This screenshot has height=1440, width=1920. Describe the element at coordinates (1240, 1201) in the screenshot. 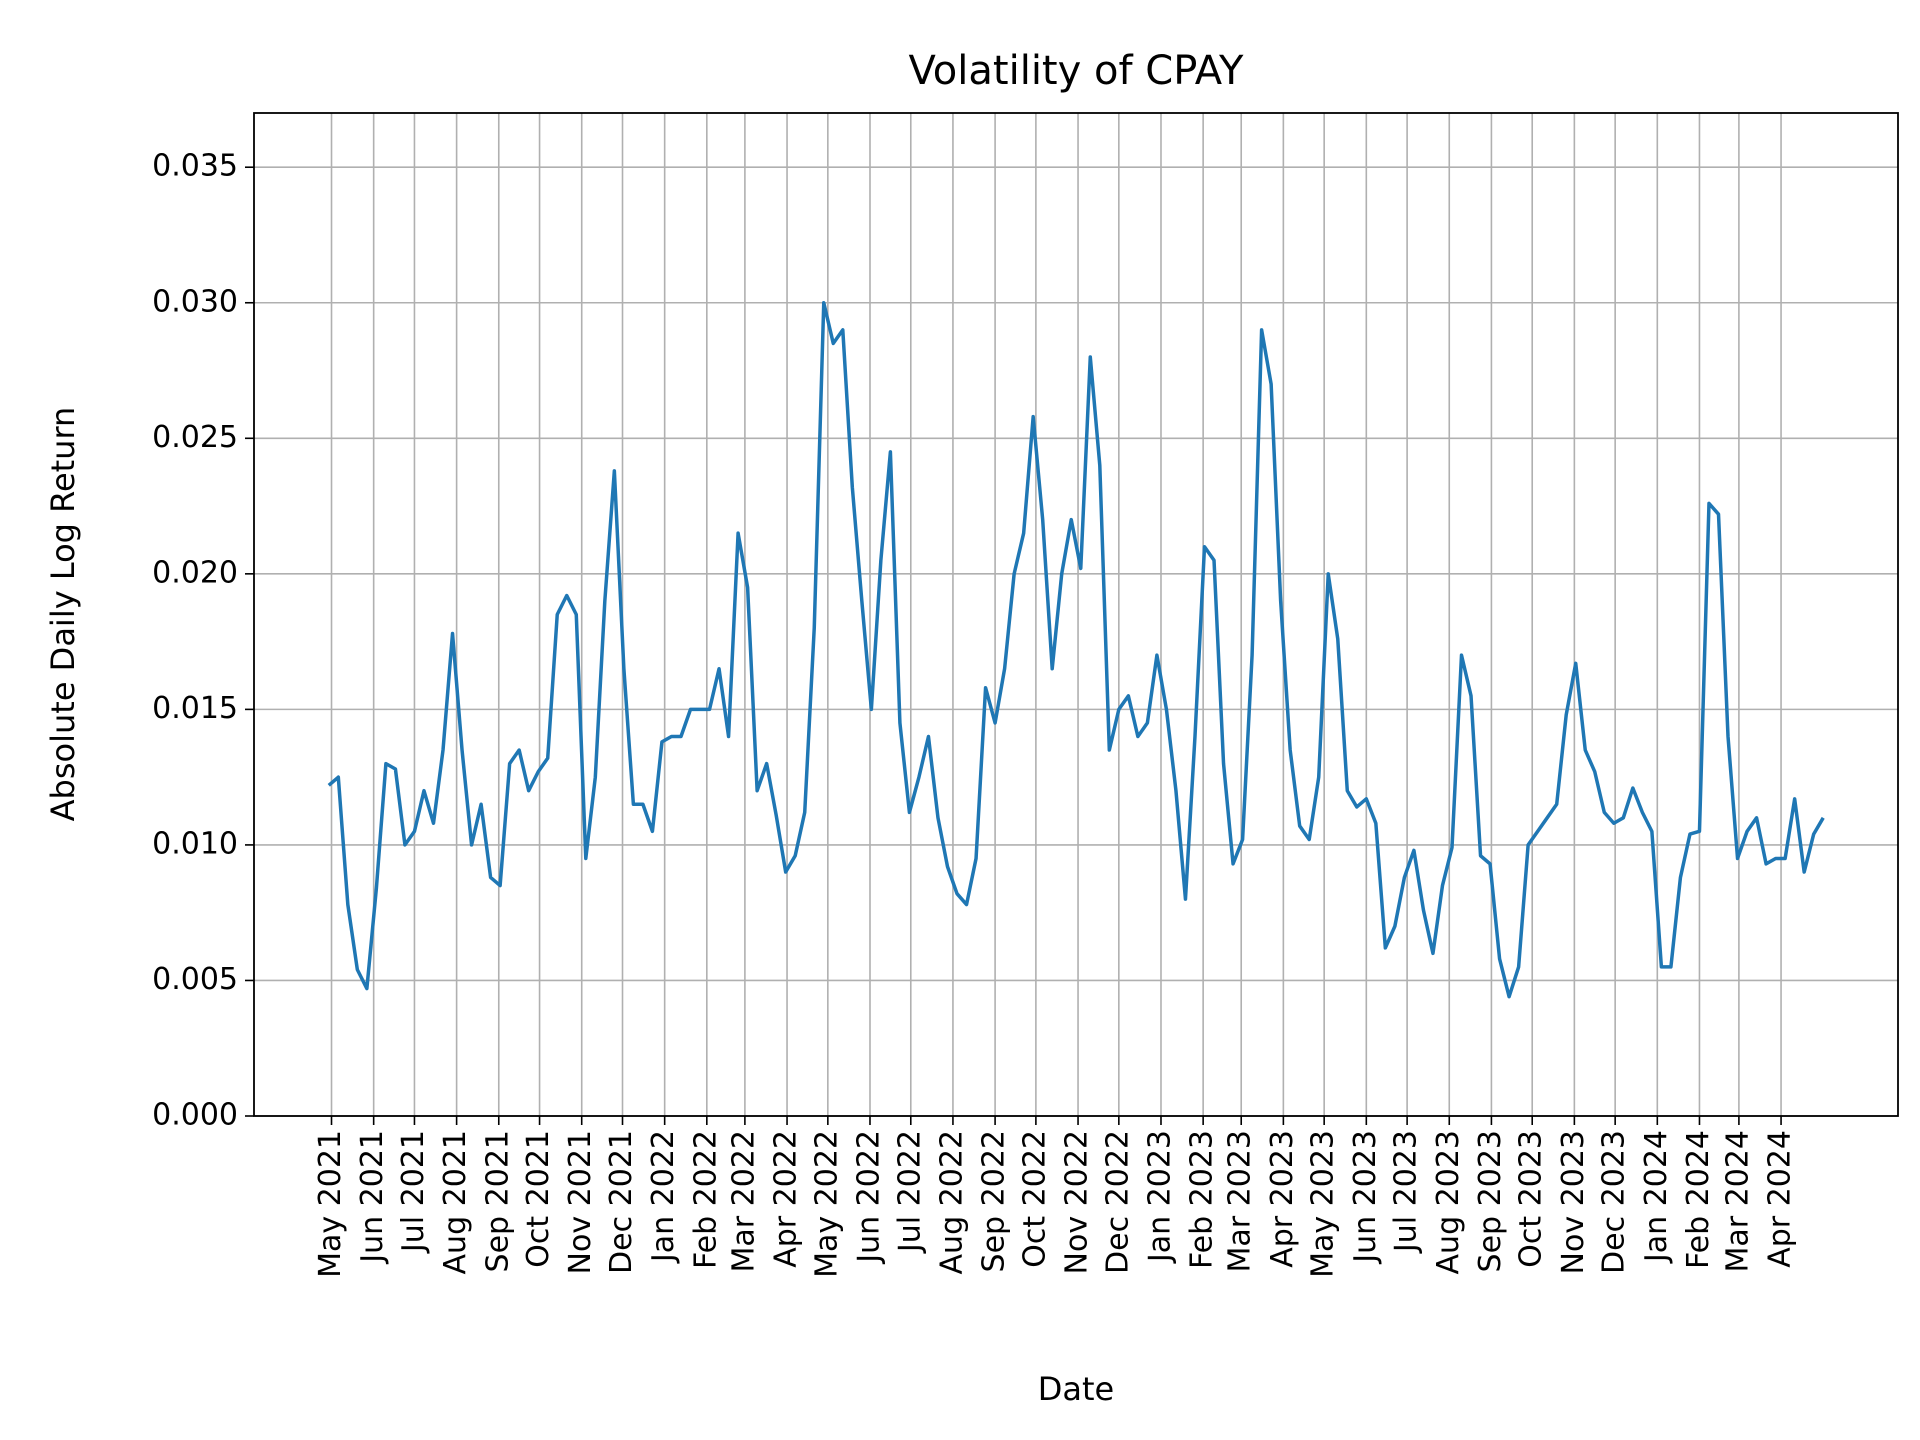

I see `x-tick-label: Mar 2023` at that location.